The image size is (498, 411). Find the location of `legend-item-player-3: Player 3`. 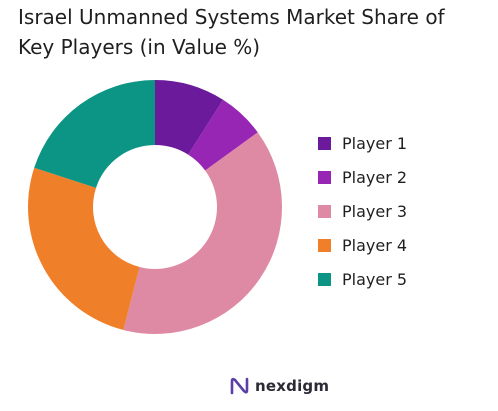

legend-item-player-3: Player 3 is located at coordinates (362, 211).